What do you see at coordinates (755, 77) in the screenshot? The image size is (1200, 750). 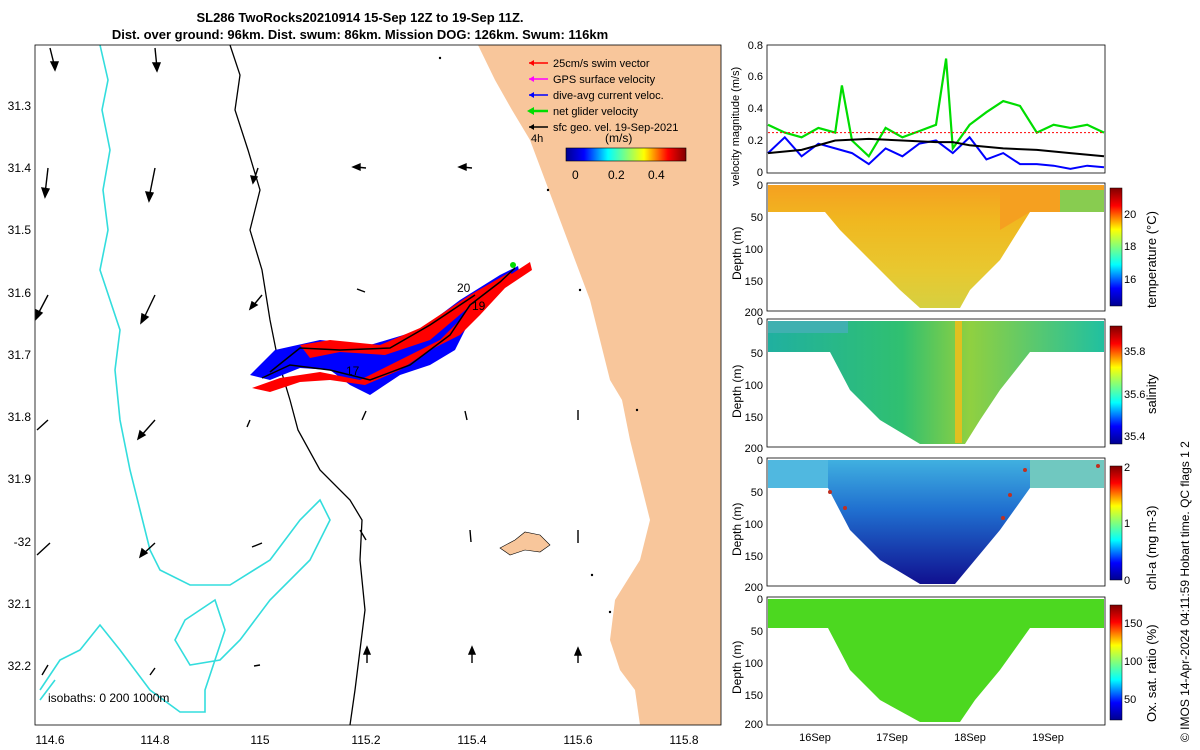 I see `svg-text: 0.6` at bounding box center [755, 77].